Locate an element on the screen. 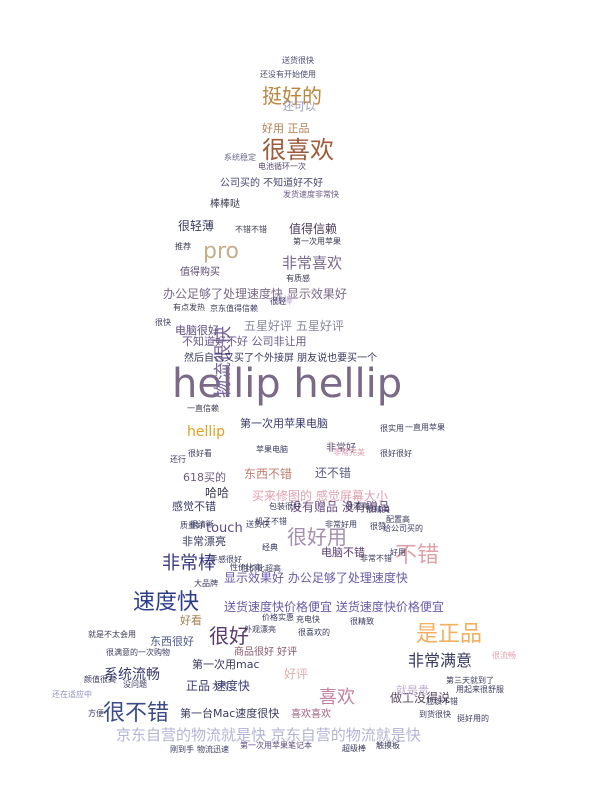 The height and width of the screenshot is (800, 600). cloud-word: 刚到手 is located at coordinates (182, 749).